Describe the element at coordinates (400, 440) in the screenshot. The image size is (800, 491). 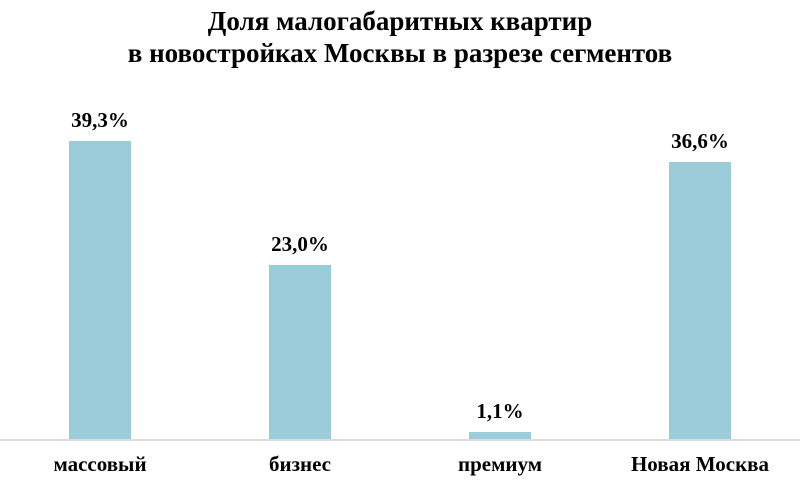
I see `x-axis-line` at that location.